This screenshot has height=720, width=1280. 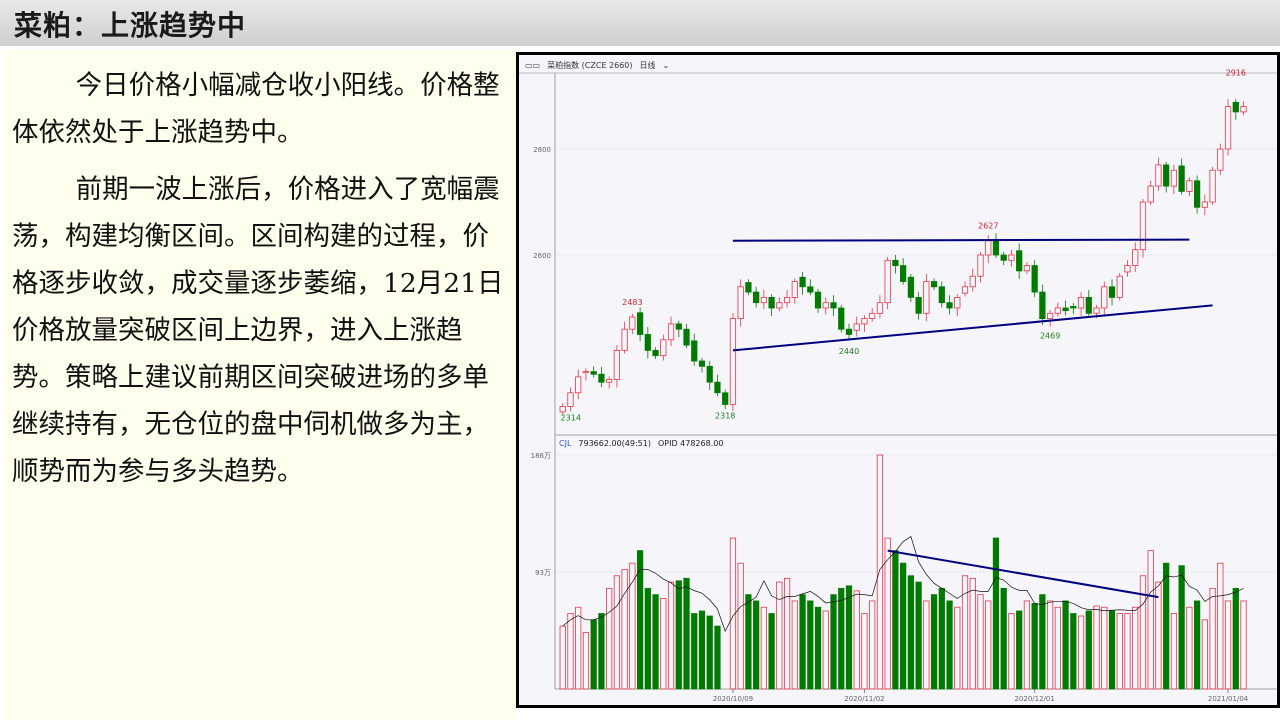 What do you see at coordinates (589, 65) in the screenshot?
I see `symbol-label: 菜粕指数 (CZCE 2660)` at bounding box center [589, 65].